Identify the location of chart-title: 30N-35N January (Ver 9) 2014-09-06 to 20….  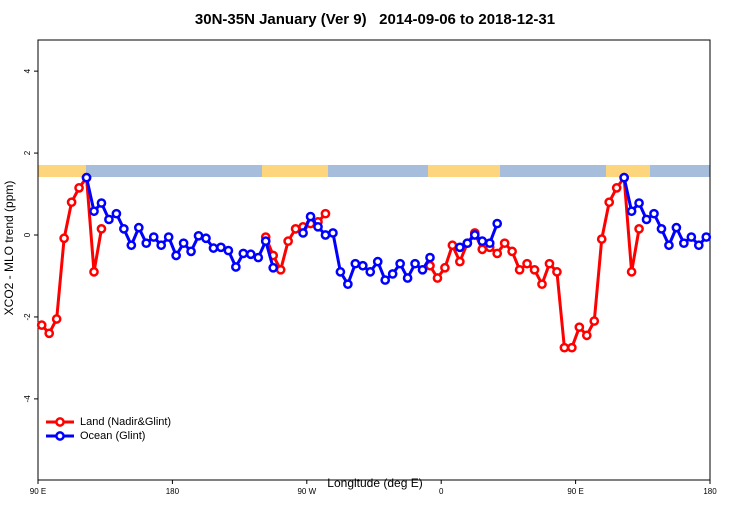
(375, 19).